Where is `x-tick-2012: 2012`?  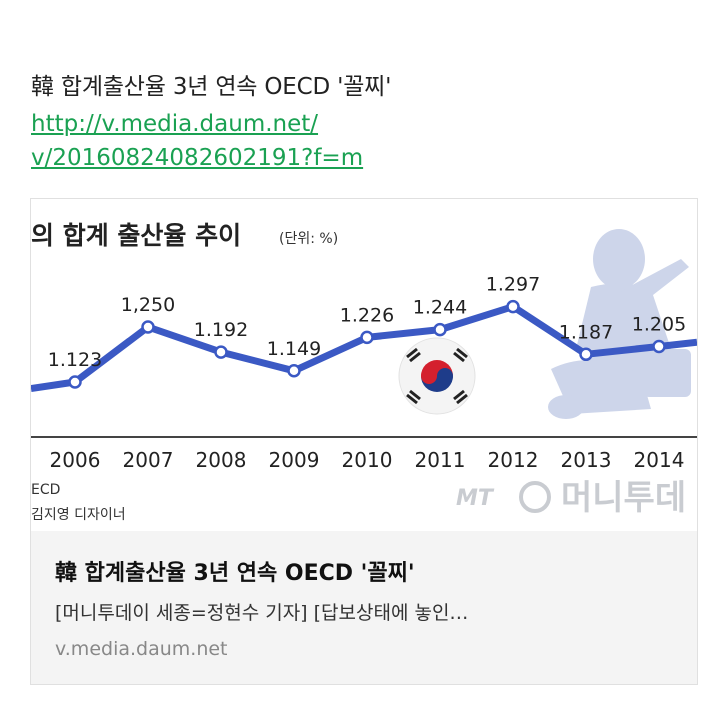 x-tick-2012: 2012 is located at coordinates (513, 460).